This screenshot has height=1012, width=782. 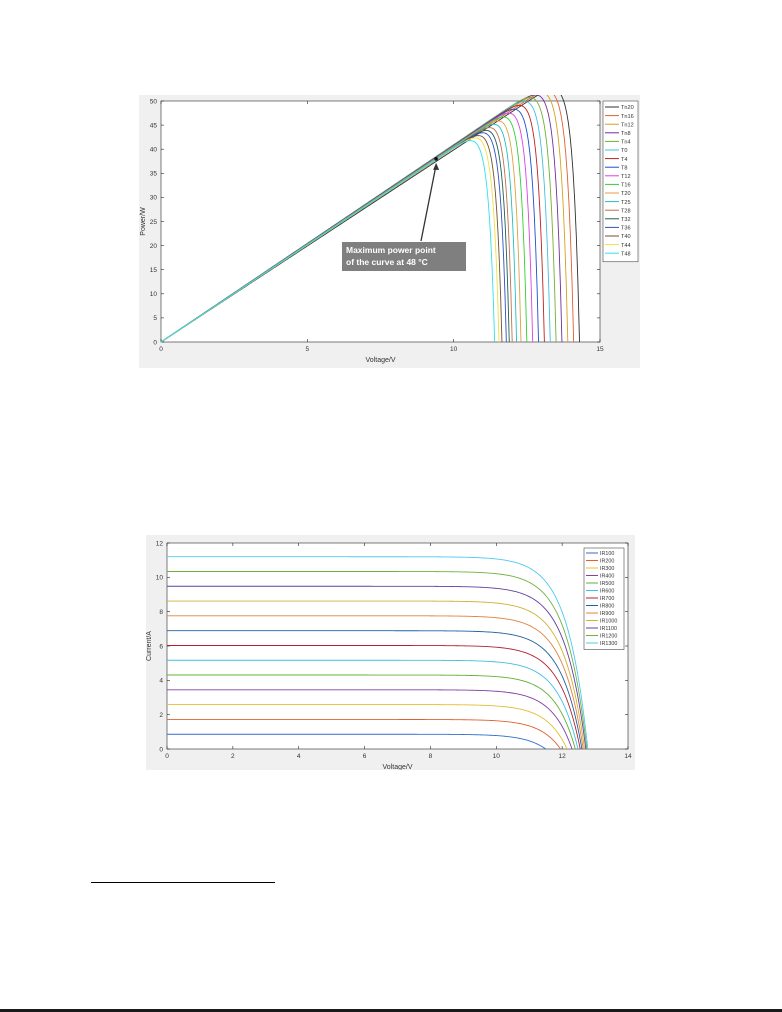 I want to click on legend-label-T40: T40, so click(x=626, y=237).